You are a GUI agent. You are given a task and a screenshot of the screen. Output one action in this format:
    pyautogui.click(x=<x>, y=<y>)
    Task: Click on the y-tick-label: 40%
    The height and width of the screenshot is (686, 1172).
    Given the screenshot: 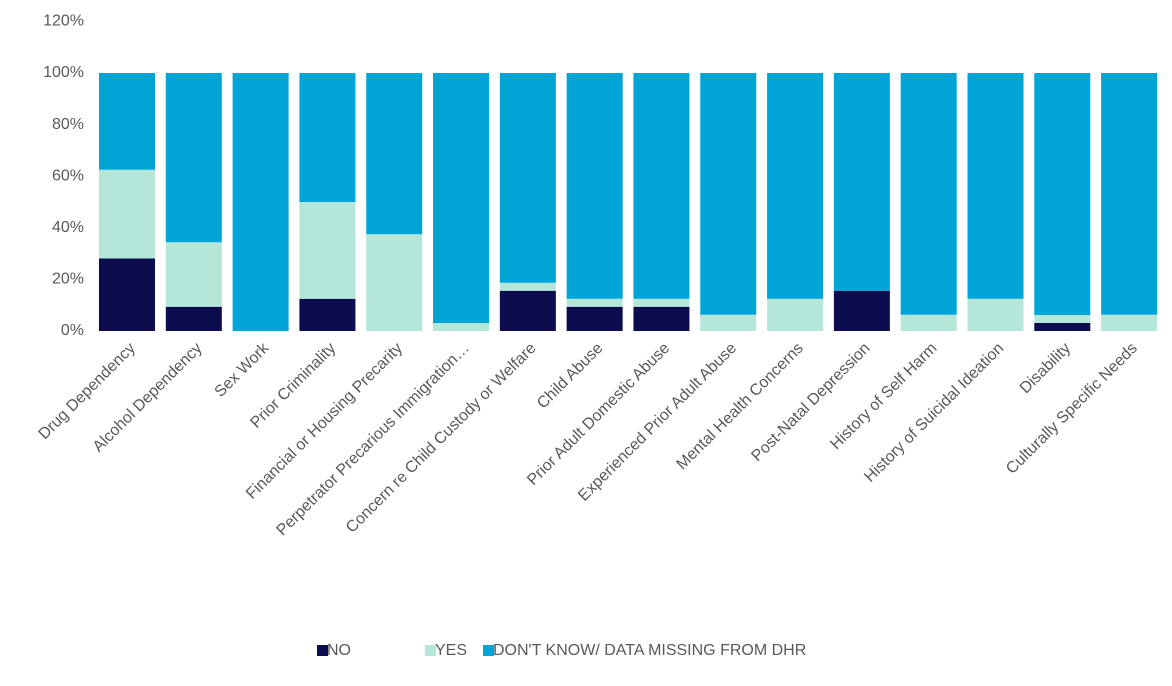 What is the action you would take?
    pyautogui.click(x=68, y=227)
    